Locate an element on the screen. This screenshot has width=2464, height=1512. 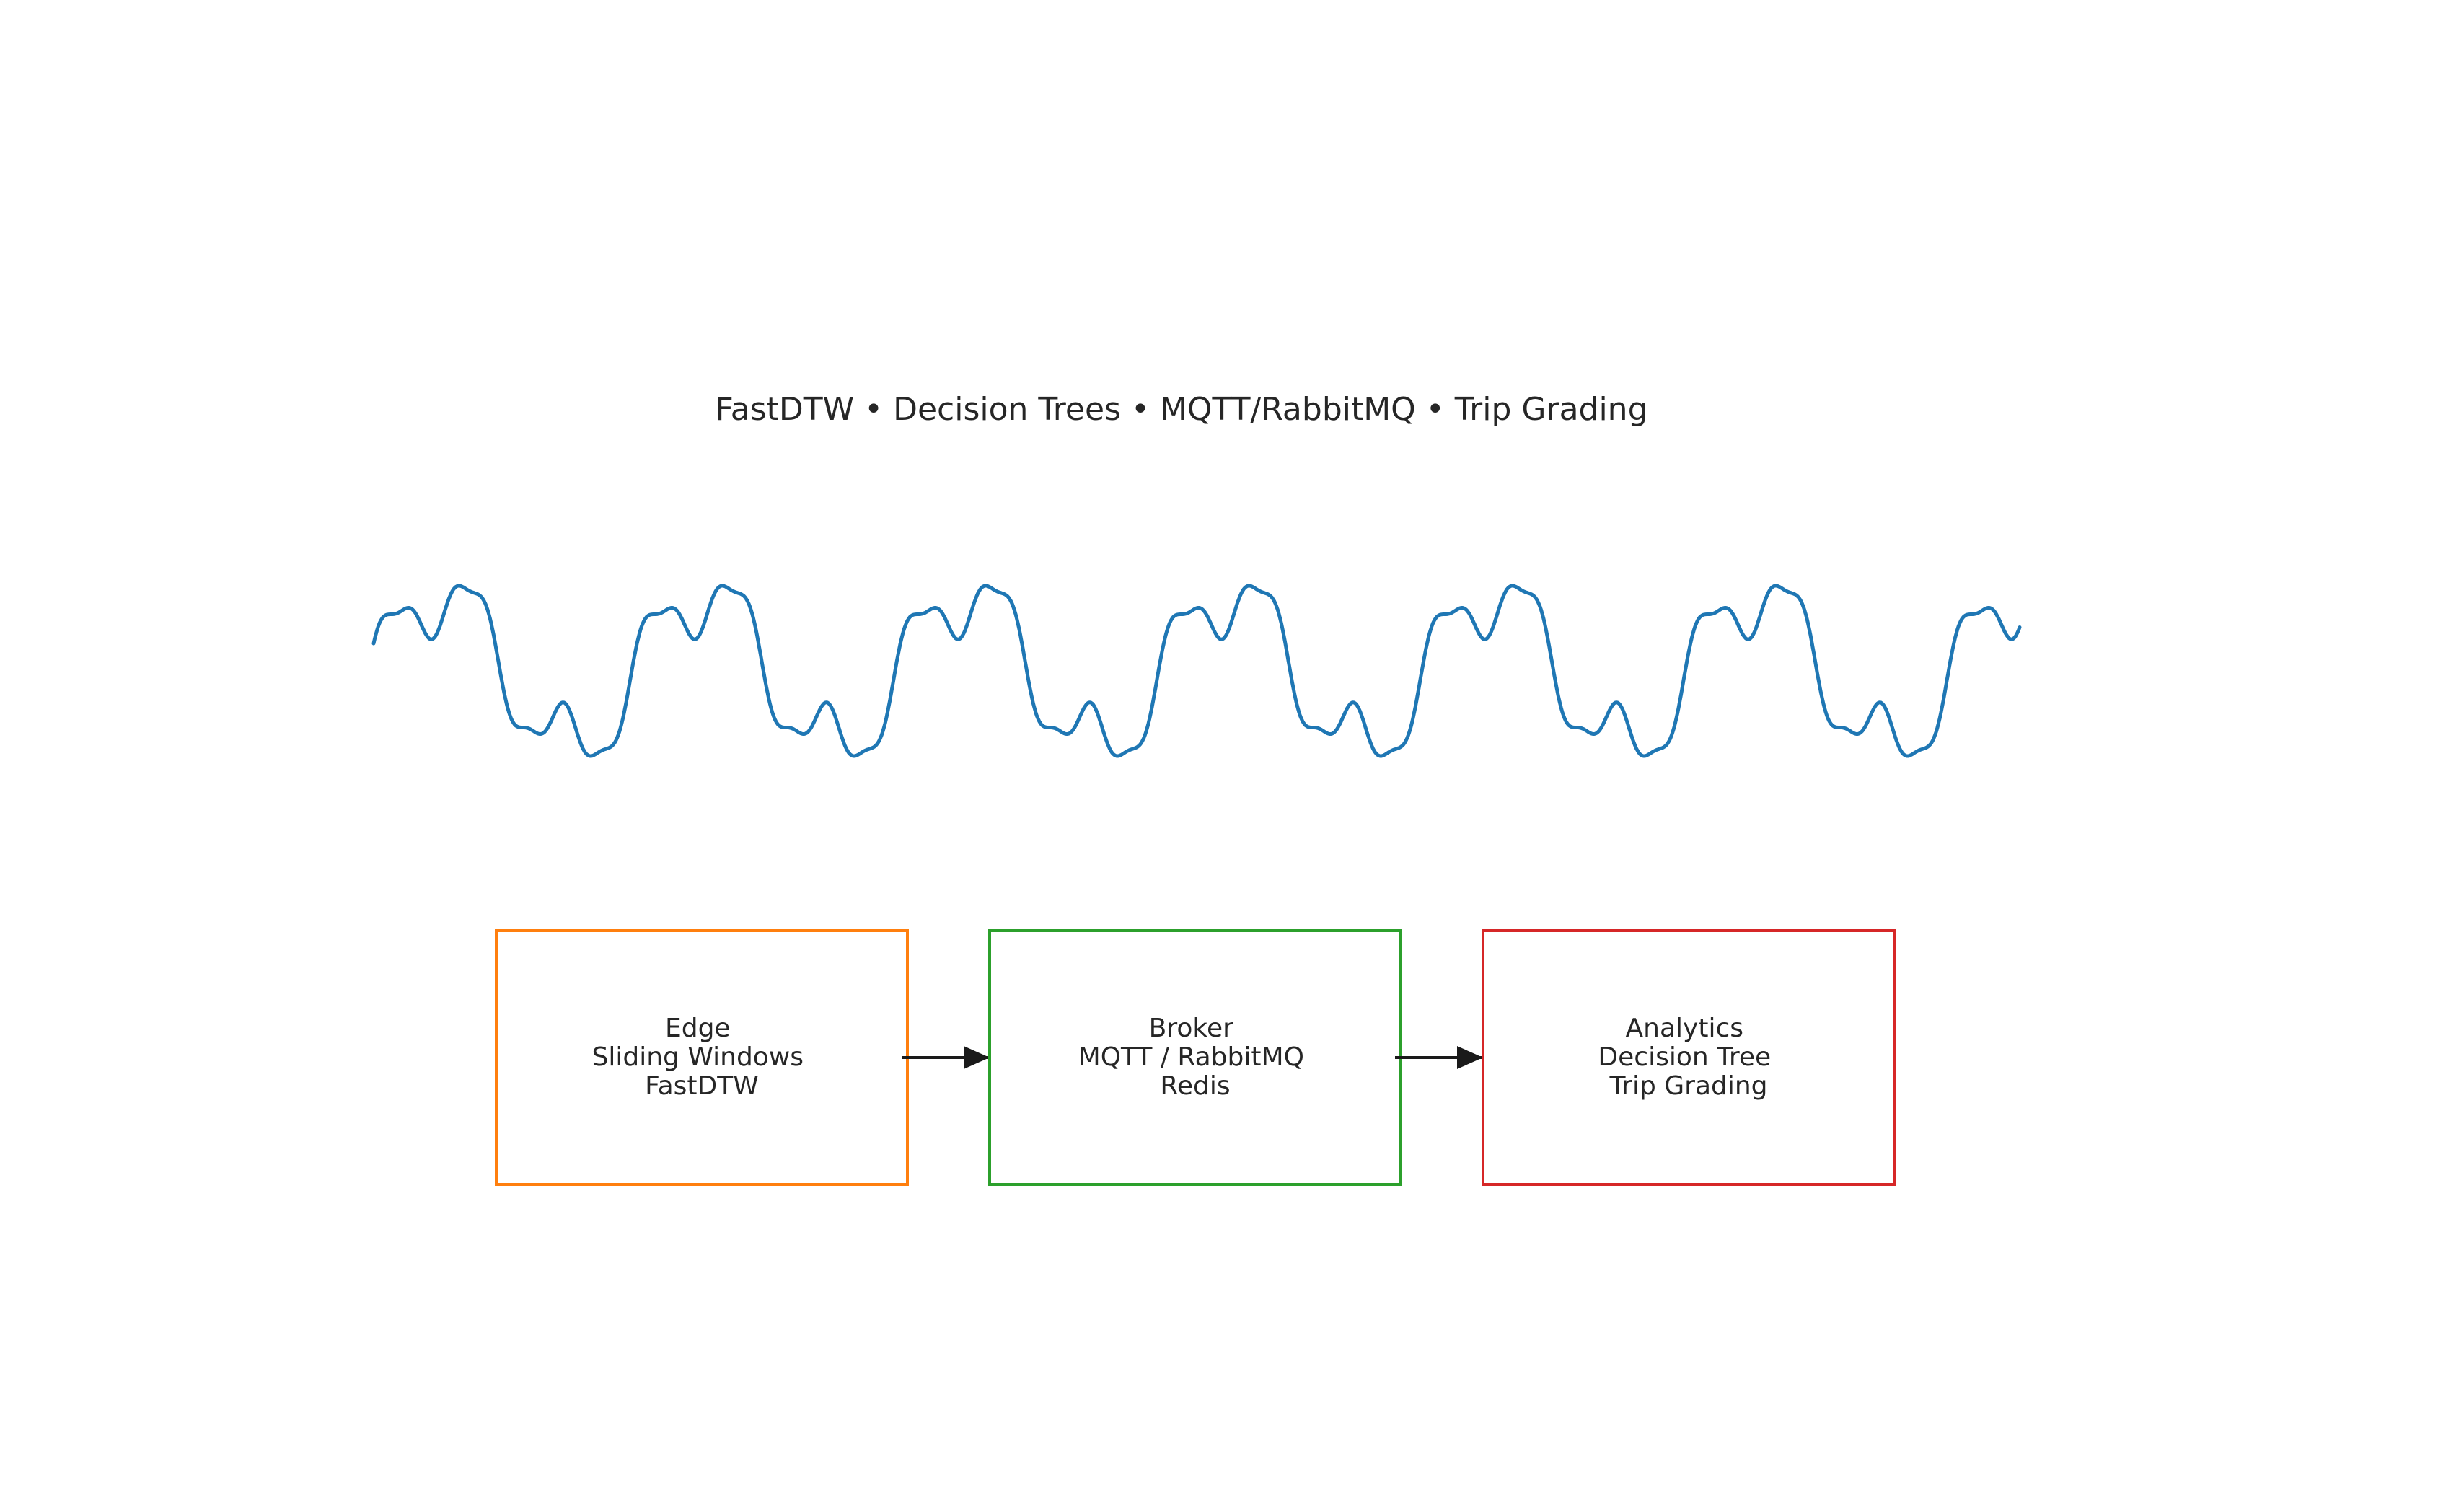
broker-box-line-2: MQTT / RabbitMQ is located at coordinates (1191, 1057).